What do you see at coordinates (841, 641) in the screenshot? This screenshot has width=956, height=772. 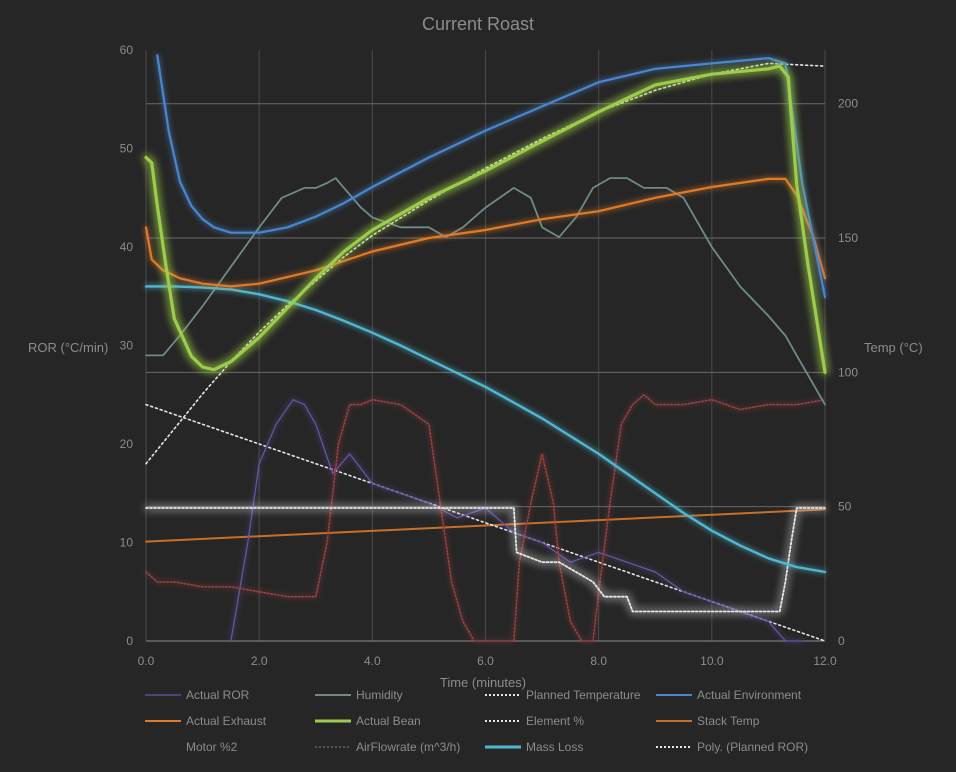 I see `y-right-tick-label: 0` at bounding box center [841, 641].